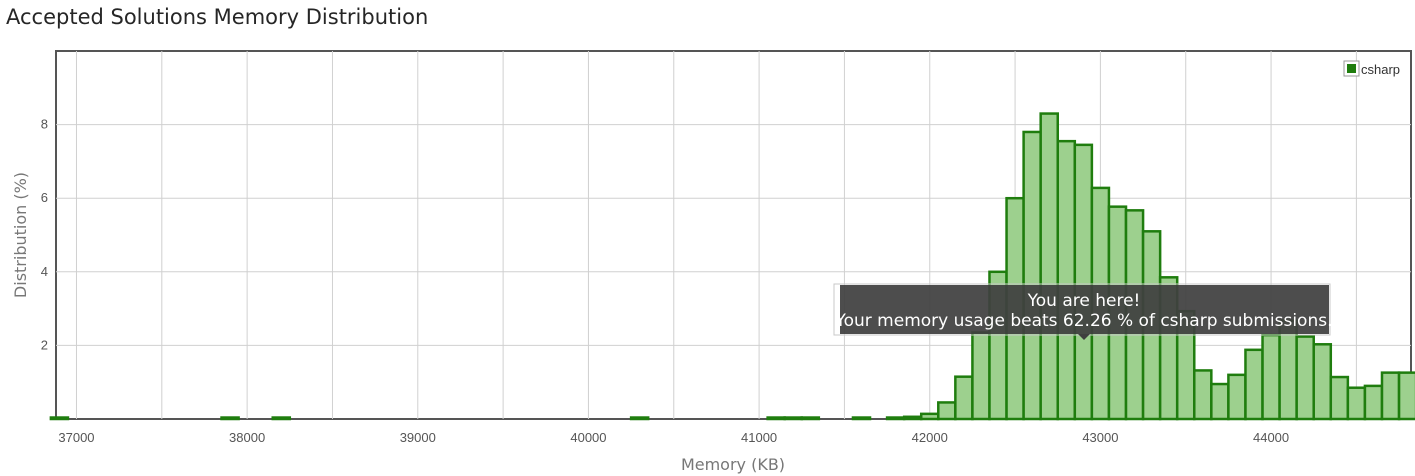 Image resolution: width=1415 pixels, height=476 pixels. What do you see at coordinates (1380, 69) in the screenshot?
I see `legend-label-csharp: csharp` at bounding box center [1380, 69].